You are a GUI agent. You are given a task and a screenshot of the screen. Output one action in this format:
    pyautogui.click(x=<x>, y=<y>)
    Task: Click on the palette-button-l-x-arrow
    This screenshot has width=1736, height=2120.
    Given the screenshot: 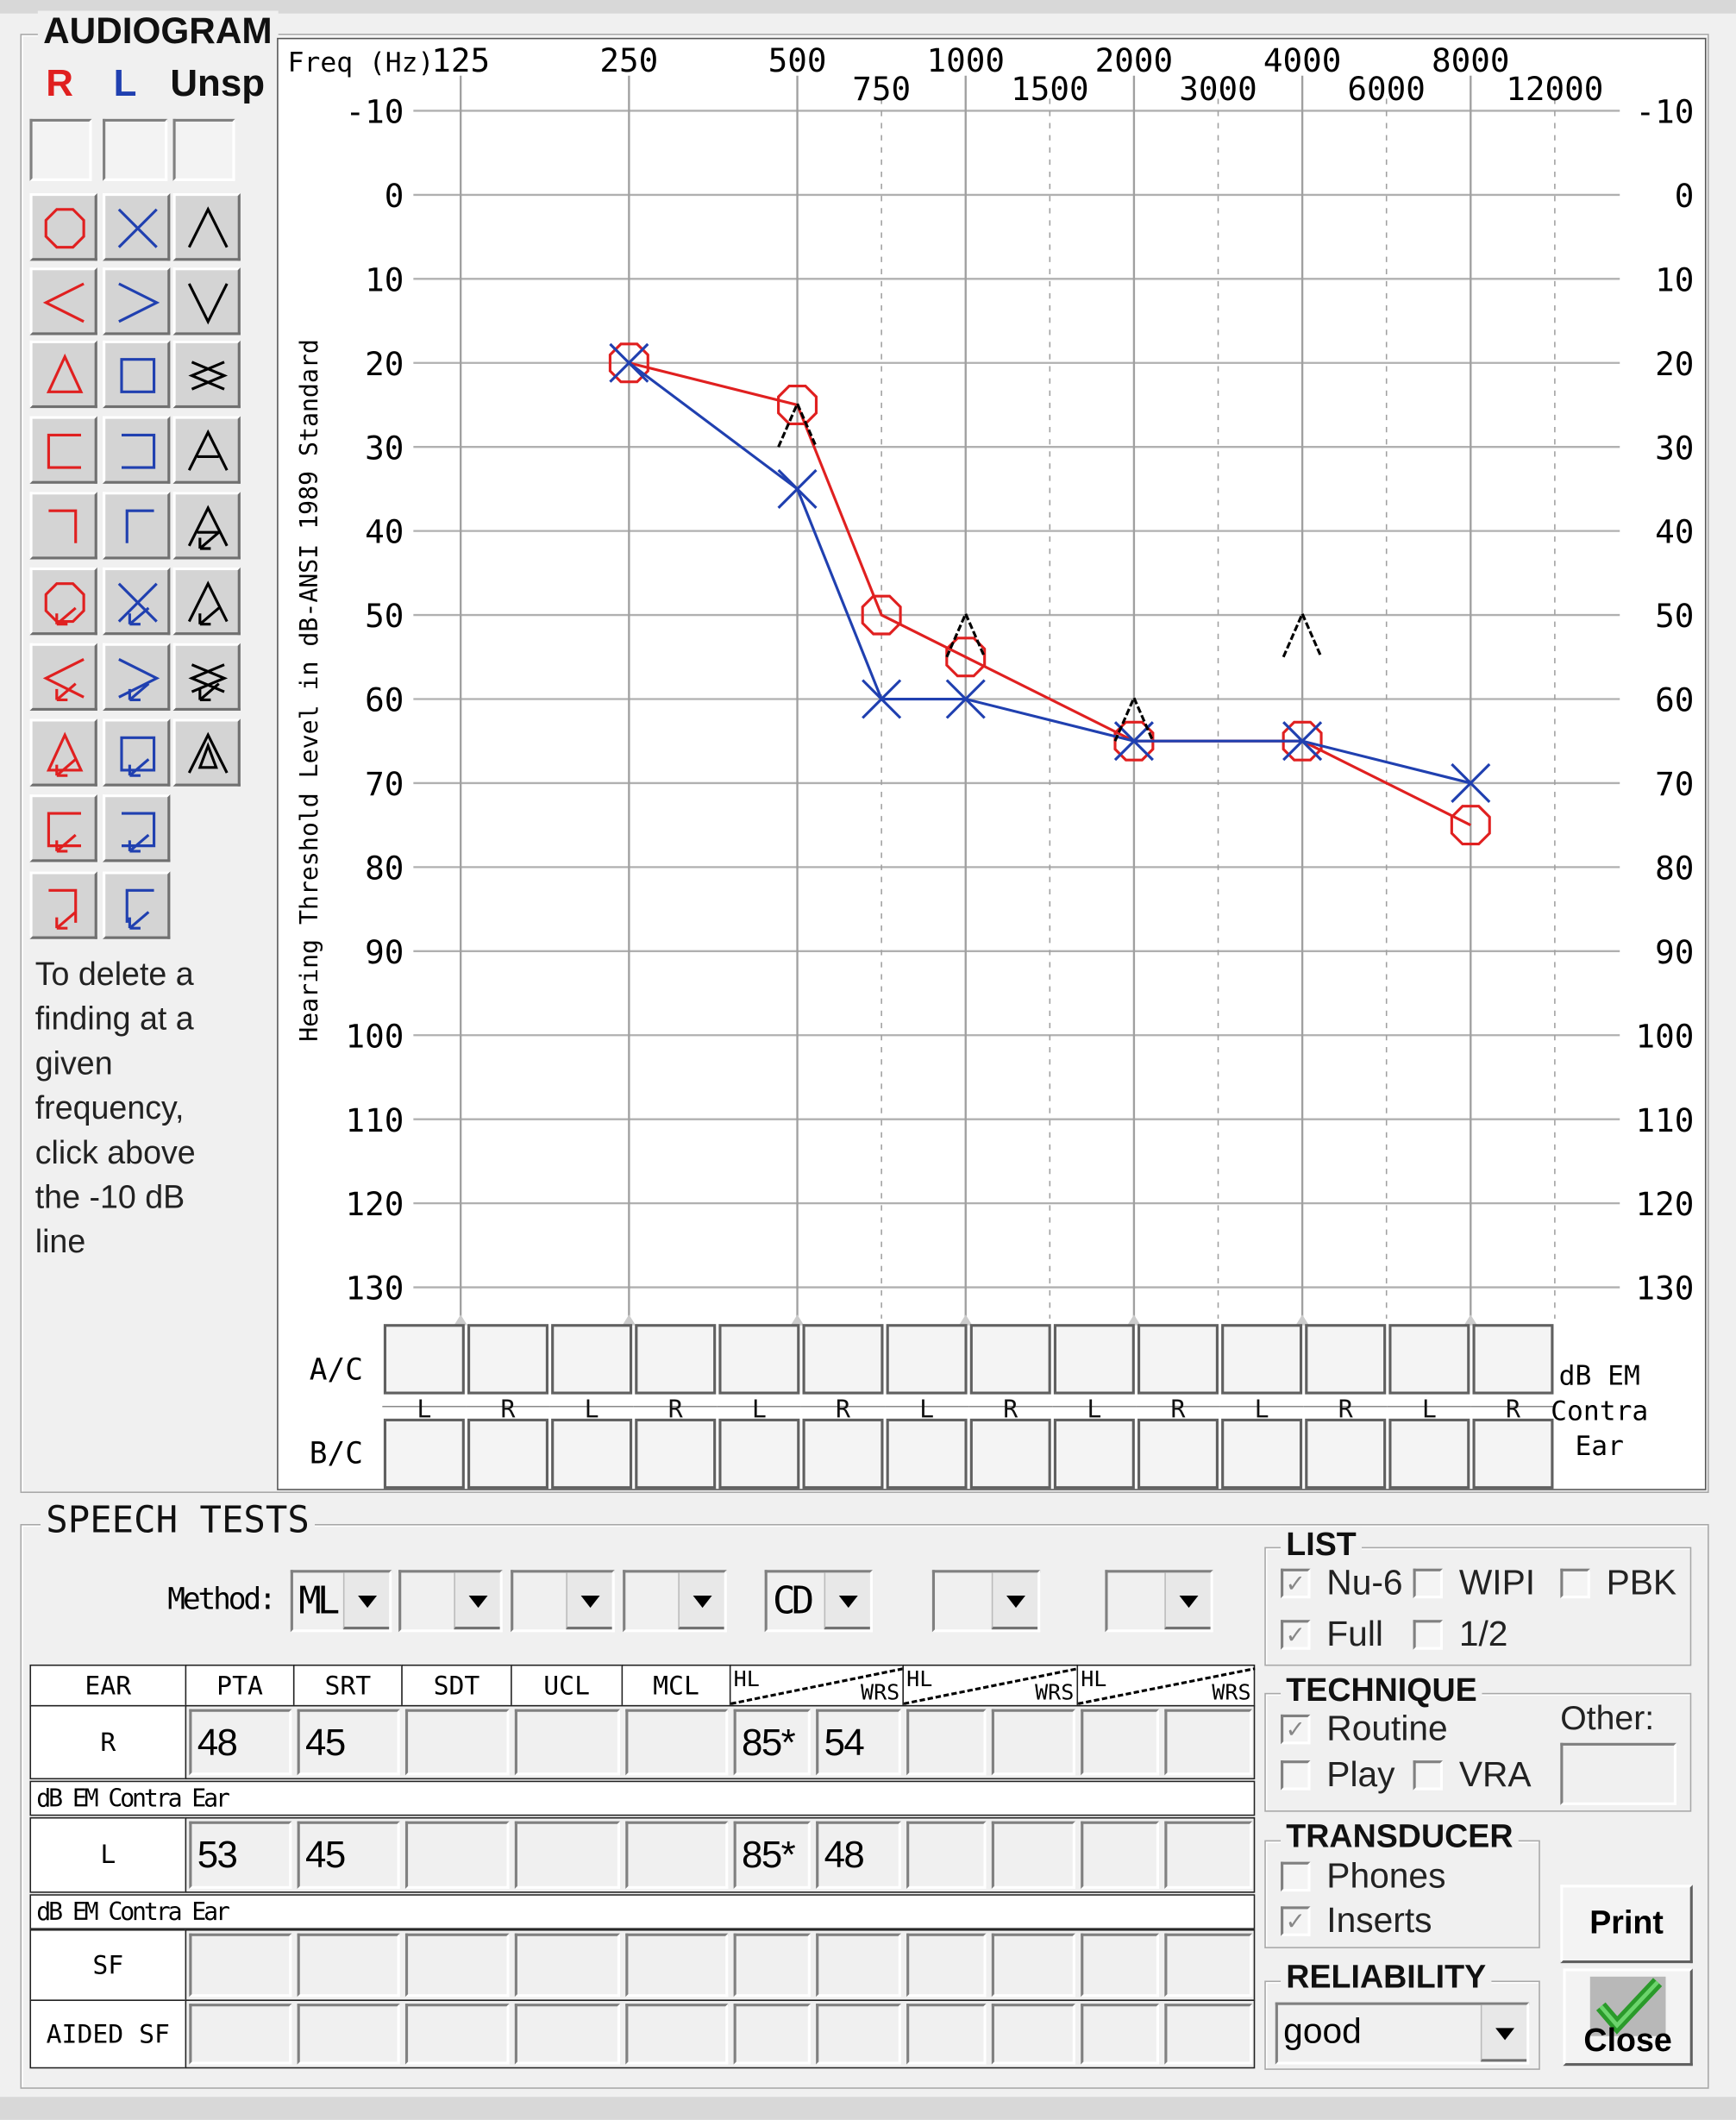 What is the action you would take?
    pyautogui.click(x=137, y=601)
    